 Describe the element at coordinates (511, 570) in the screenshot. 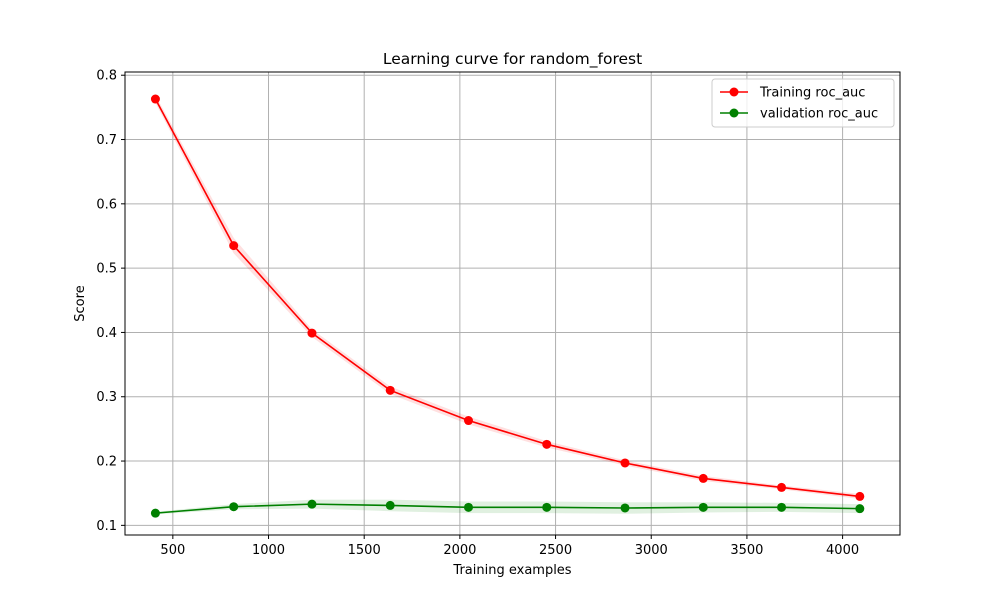

I see `x-axis-title: Training examples` at that location.